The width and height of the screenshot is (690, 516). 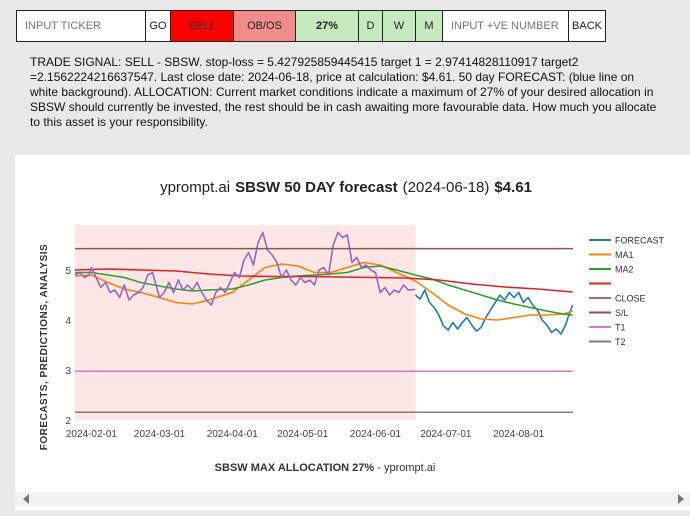 I want to click on obos-button: OB/OS, so click(x=264, y=26).